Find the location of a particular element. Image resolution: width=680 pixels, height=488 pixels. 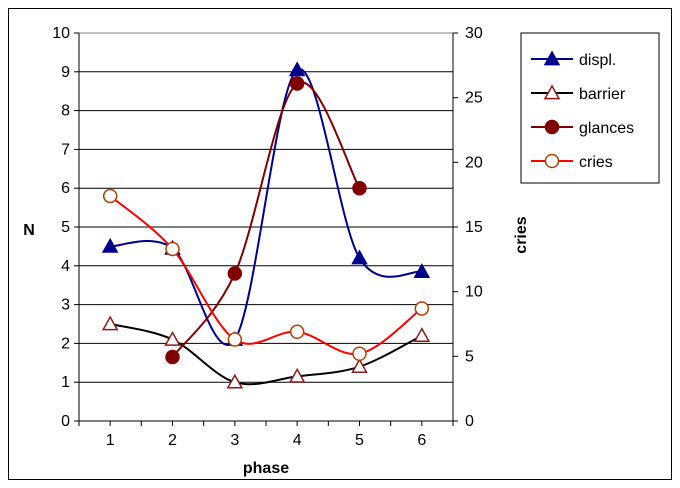

y-tick-label: 3 is located at coordinates (65, 305).